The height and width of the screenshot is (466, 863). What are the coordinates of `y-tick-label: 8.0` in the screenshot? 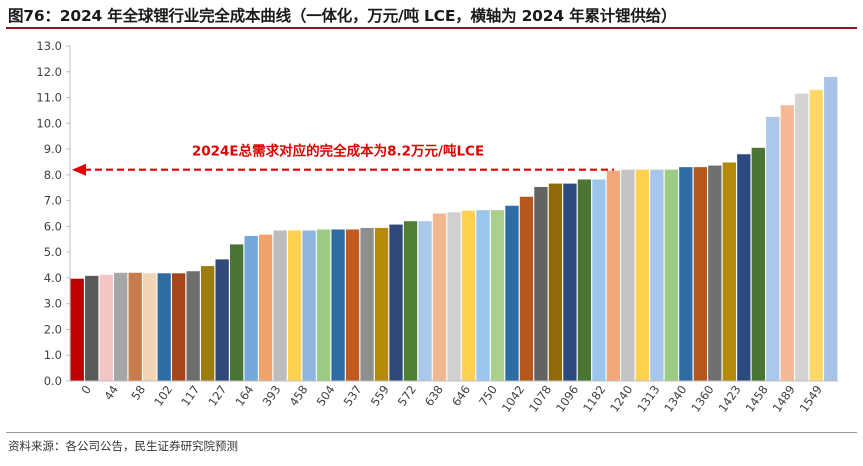 It's located at (53, 175).